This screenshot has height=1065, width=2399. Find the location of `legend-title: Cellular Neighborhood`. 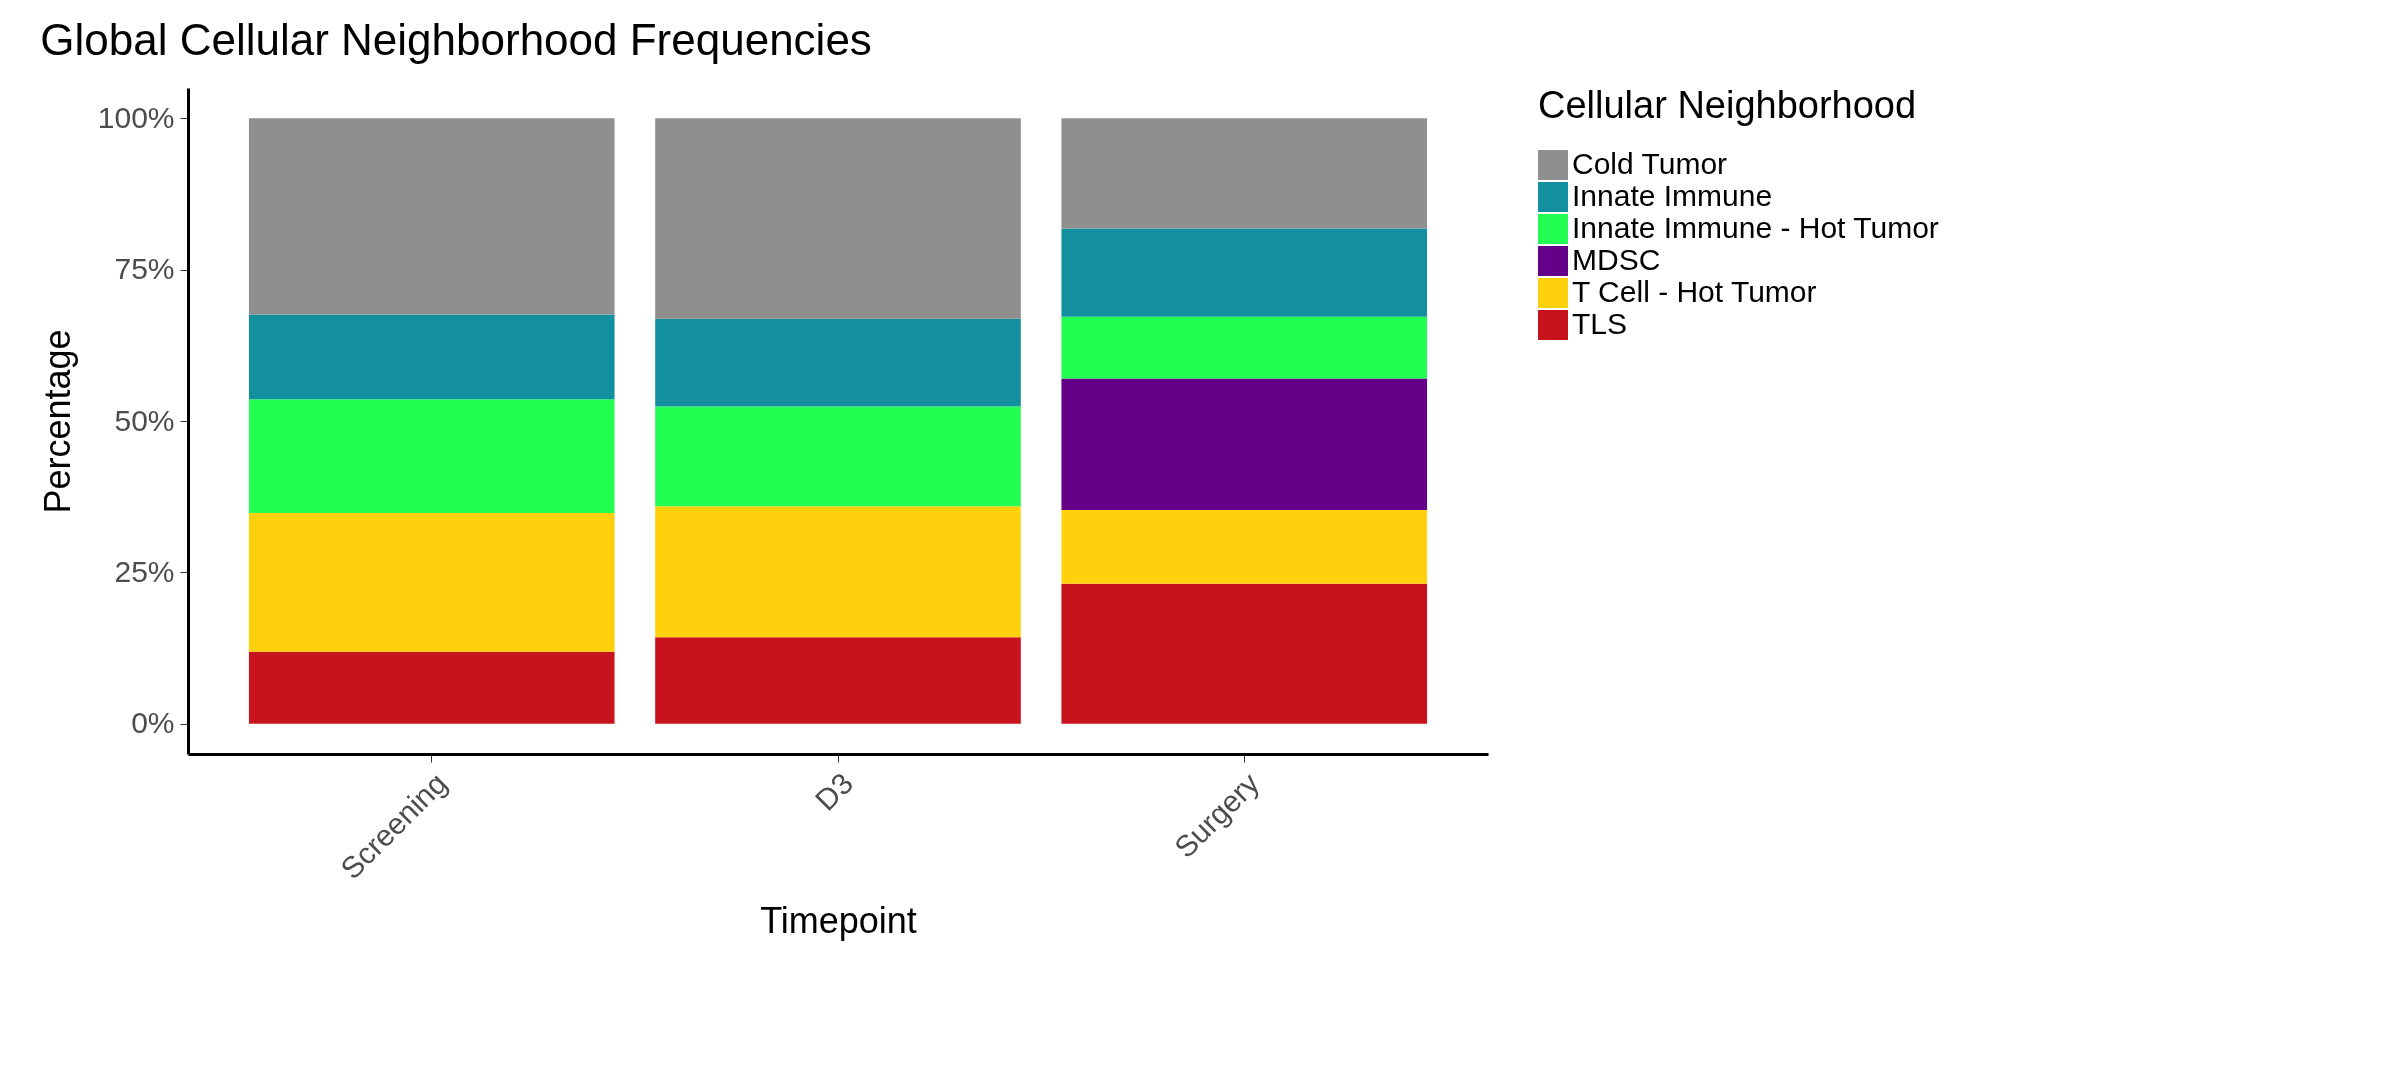

legend-title: Cellular Neighborhood is located at coordinates (1727, 105).